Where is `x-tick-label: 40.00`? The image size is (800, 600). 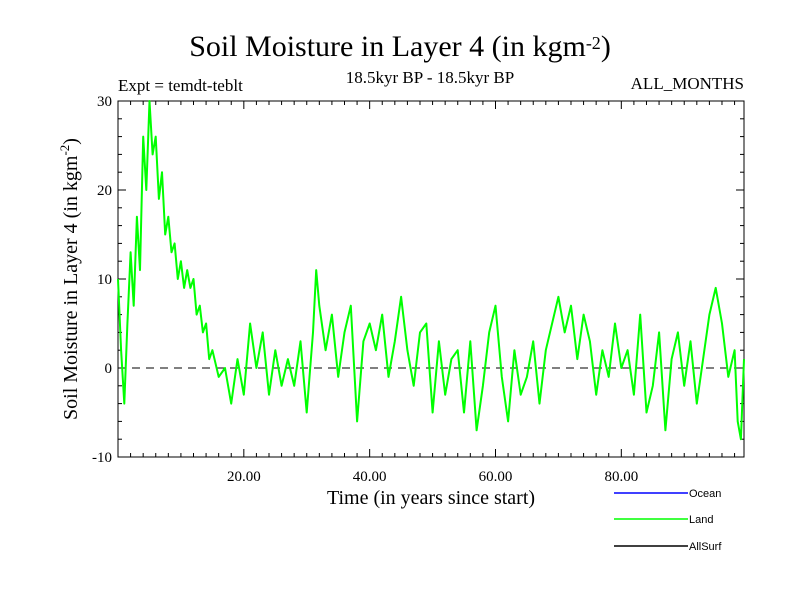 x-tick-label: 40.00 is located at coordinates (370, 477).